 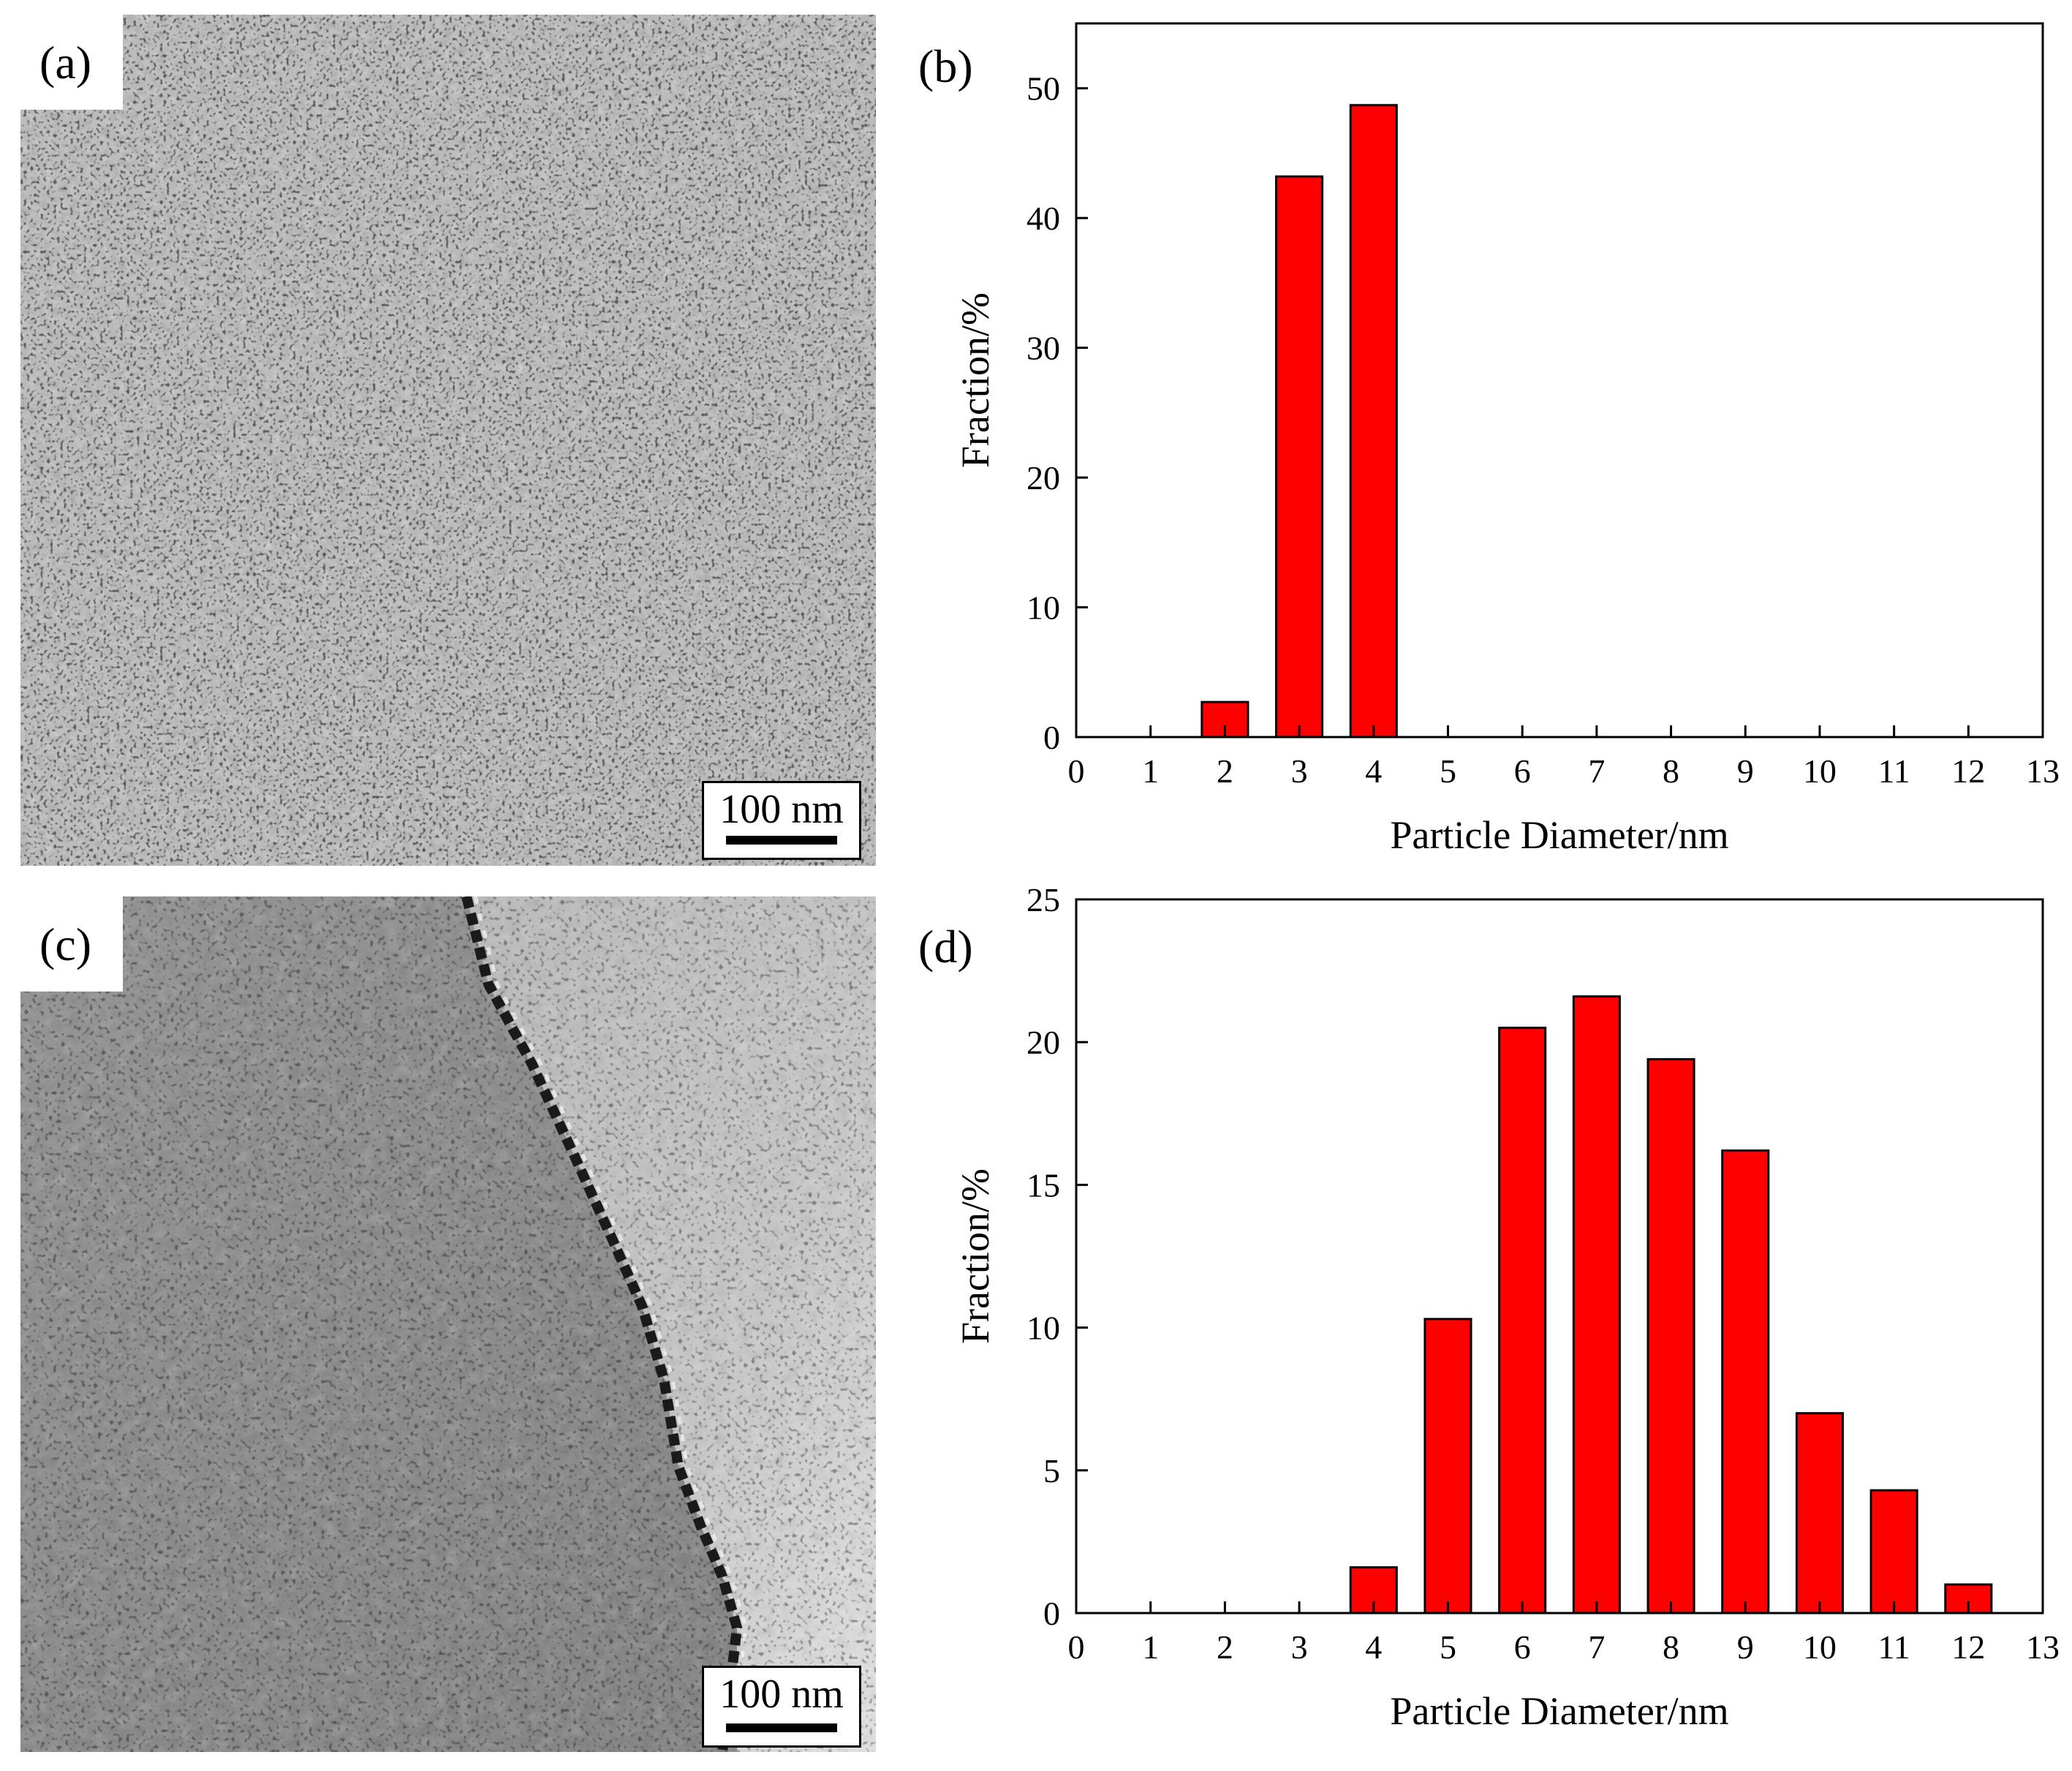 I want to click on xtick-label-d-7: 7, so click(x=1596, y=1647).